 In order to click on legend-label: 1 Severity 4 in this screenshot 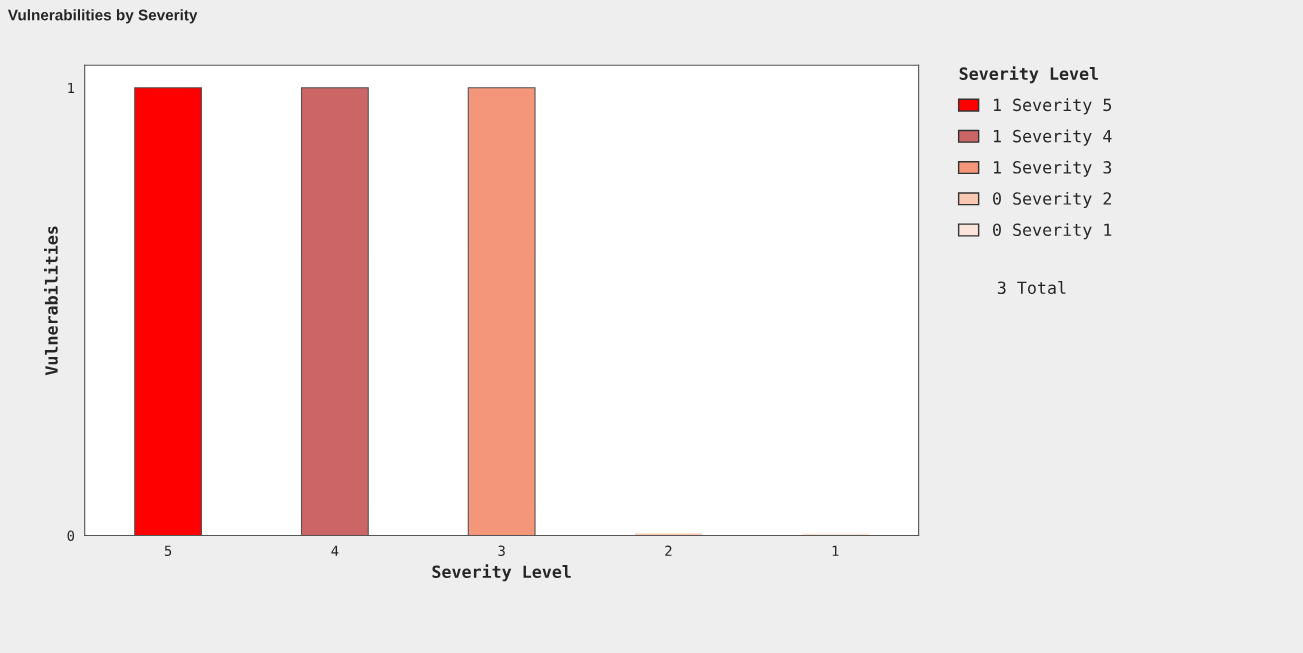, I will do `click(1052, 137)`.